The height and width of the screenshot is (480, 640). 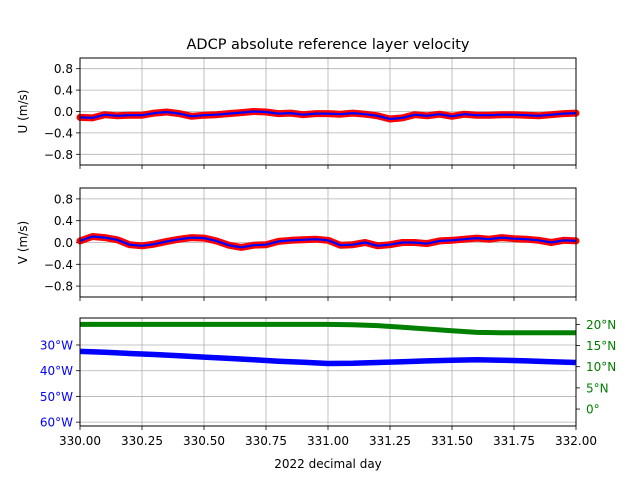 What do you see at coordinates (593, 410) in the screenshot?
I see `latitude-tick-label: 0°` at bounding box center [593, 410].